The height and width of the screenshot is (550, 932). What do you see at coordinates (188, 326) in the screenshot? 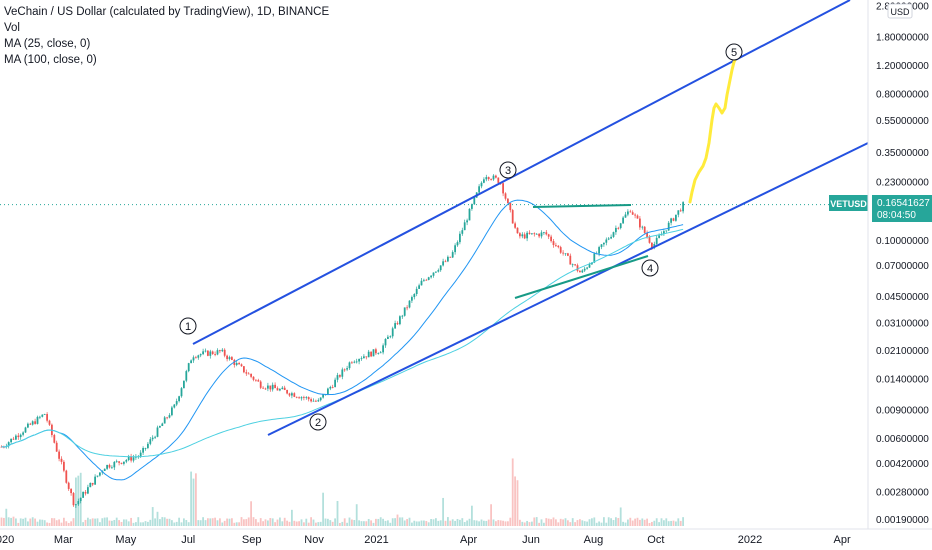
I see `wave-label: 1` at bounding box center [188, 326].